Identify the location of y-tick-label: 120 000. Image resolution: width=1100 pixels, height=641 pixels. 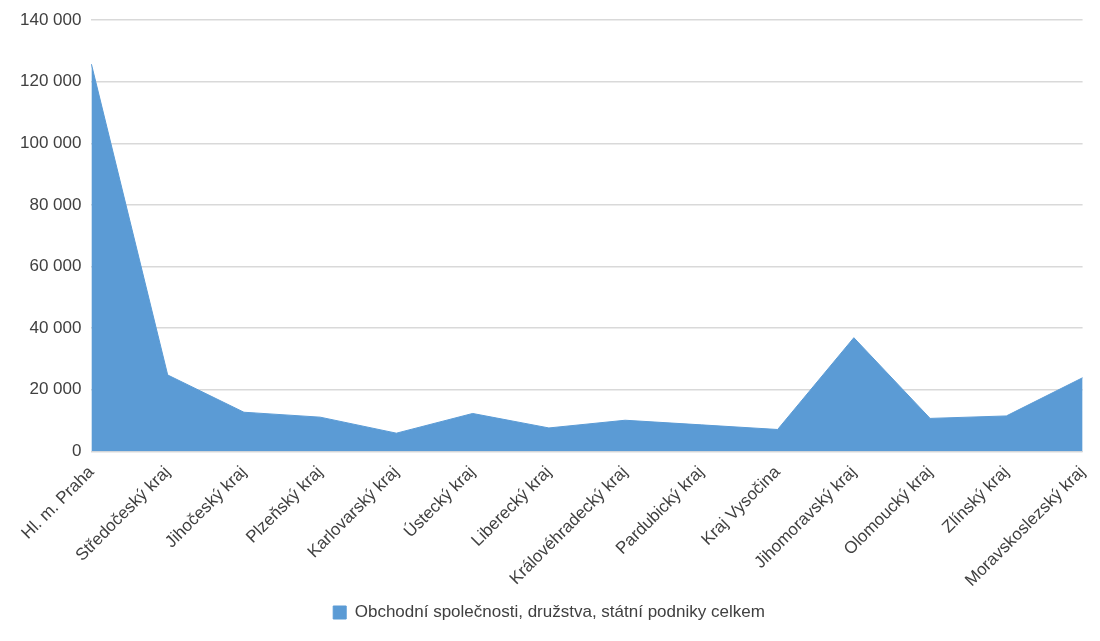
(51, 81).